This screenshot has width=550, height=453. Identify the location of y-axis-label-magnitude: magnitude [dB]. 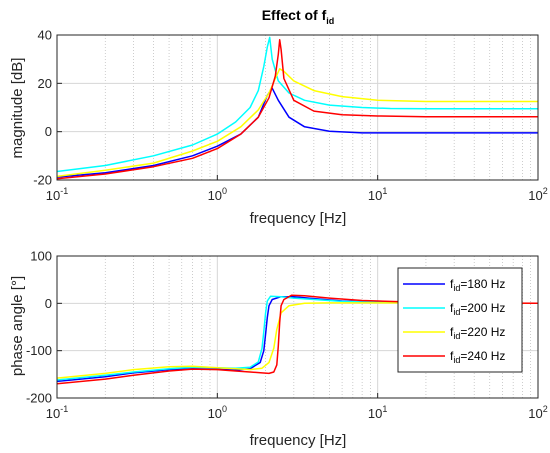
(17, 108).